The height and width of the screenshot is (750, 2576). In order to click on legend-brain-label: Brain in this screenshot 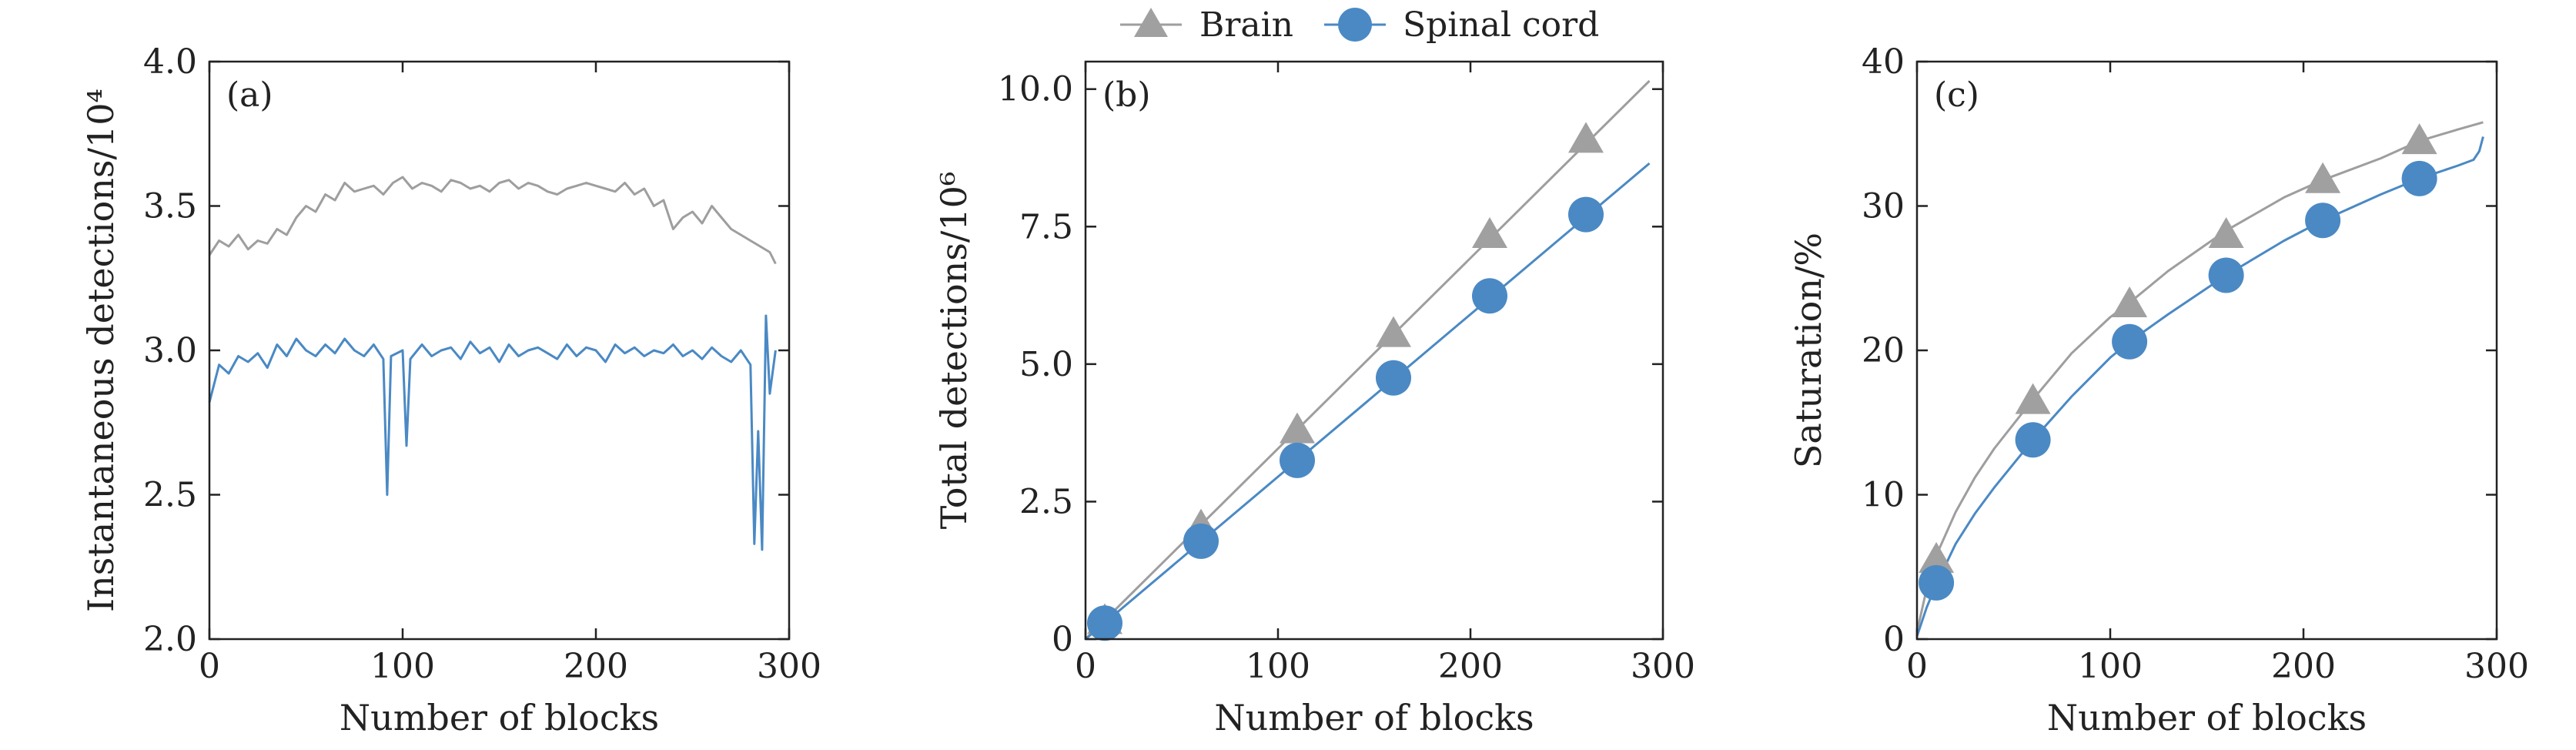, I will do `click(1246, 25)`.